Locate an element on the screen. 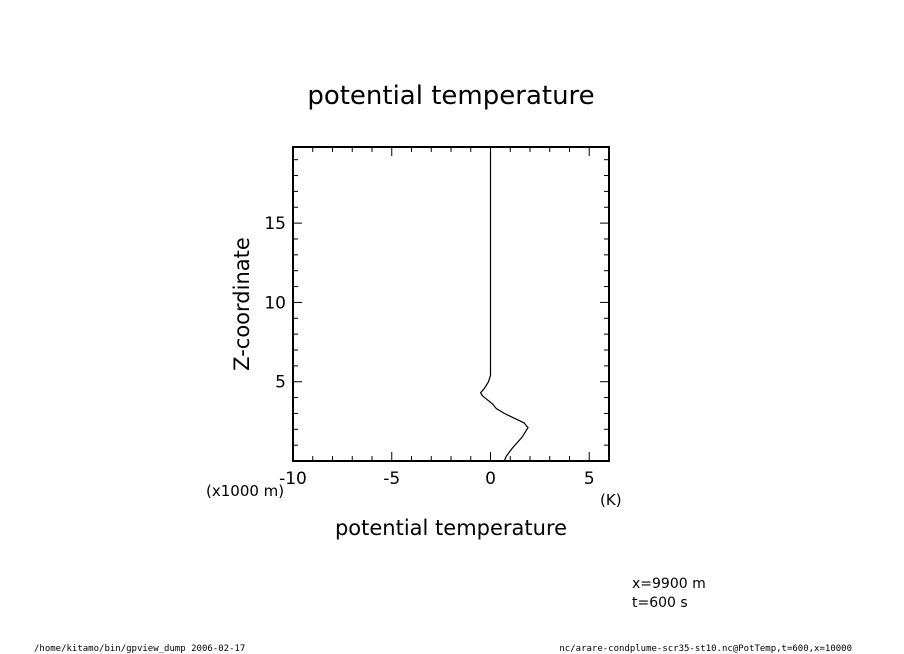 The height and width of the screenshot is (654, 904). y-tick-label: 5 is located at coordinates (280, 383).